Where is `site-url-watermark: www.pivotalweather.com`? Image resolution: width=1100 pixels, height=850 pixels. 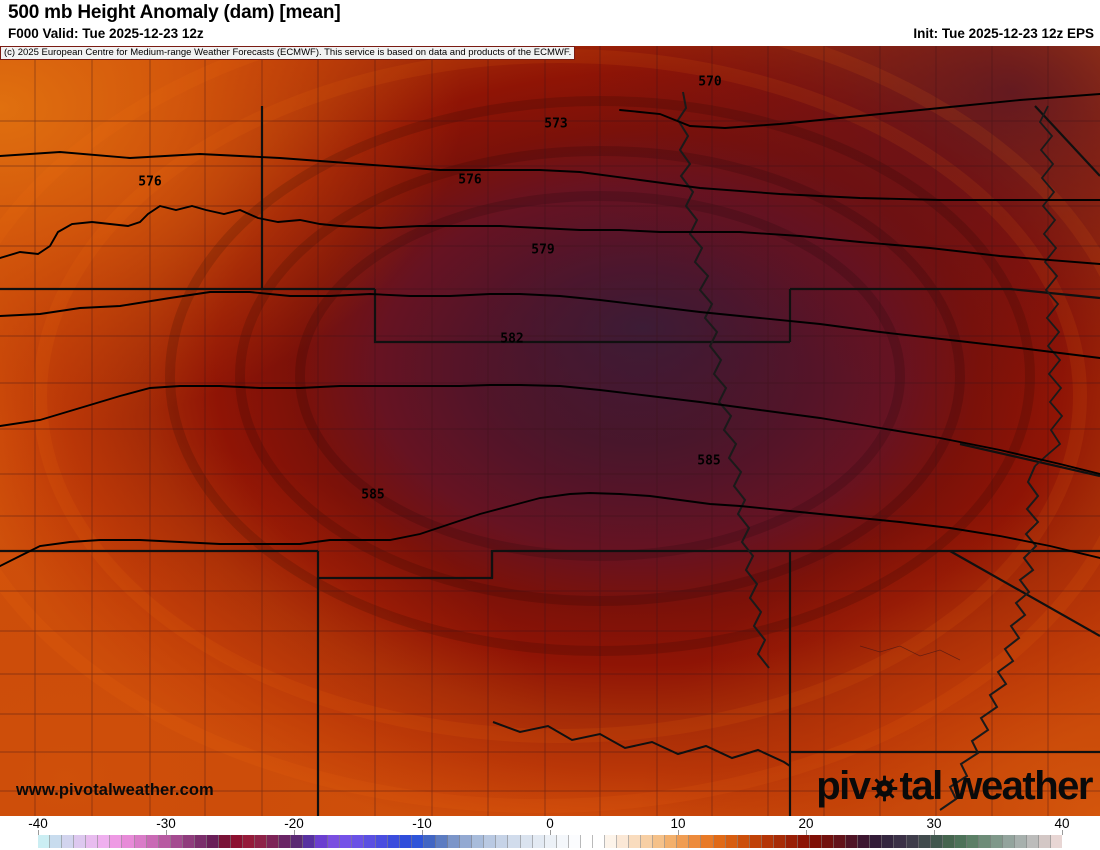
site-url-watermark: www.pivotalweather.com is located at coordinates (115, 790).